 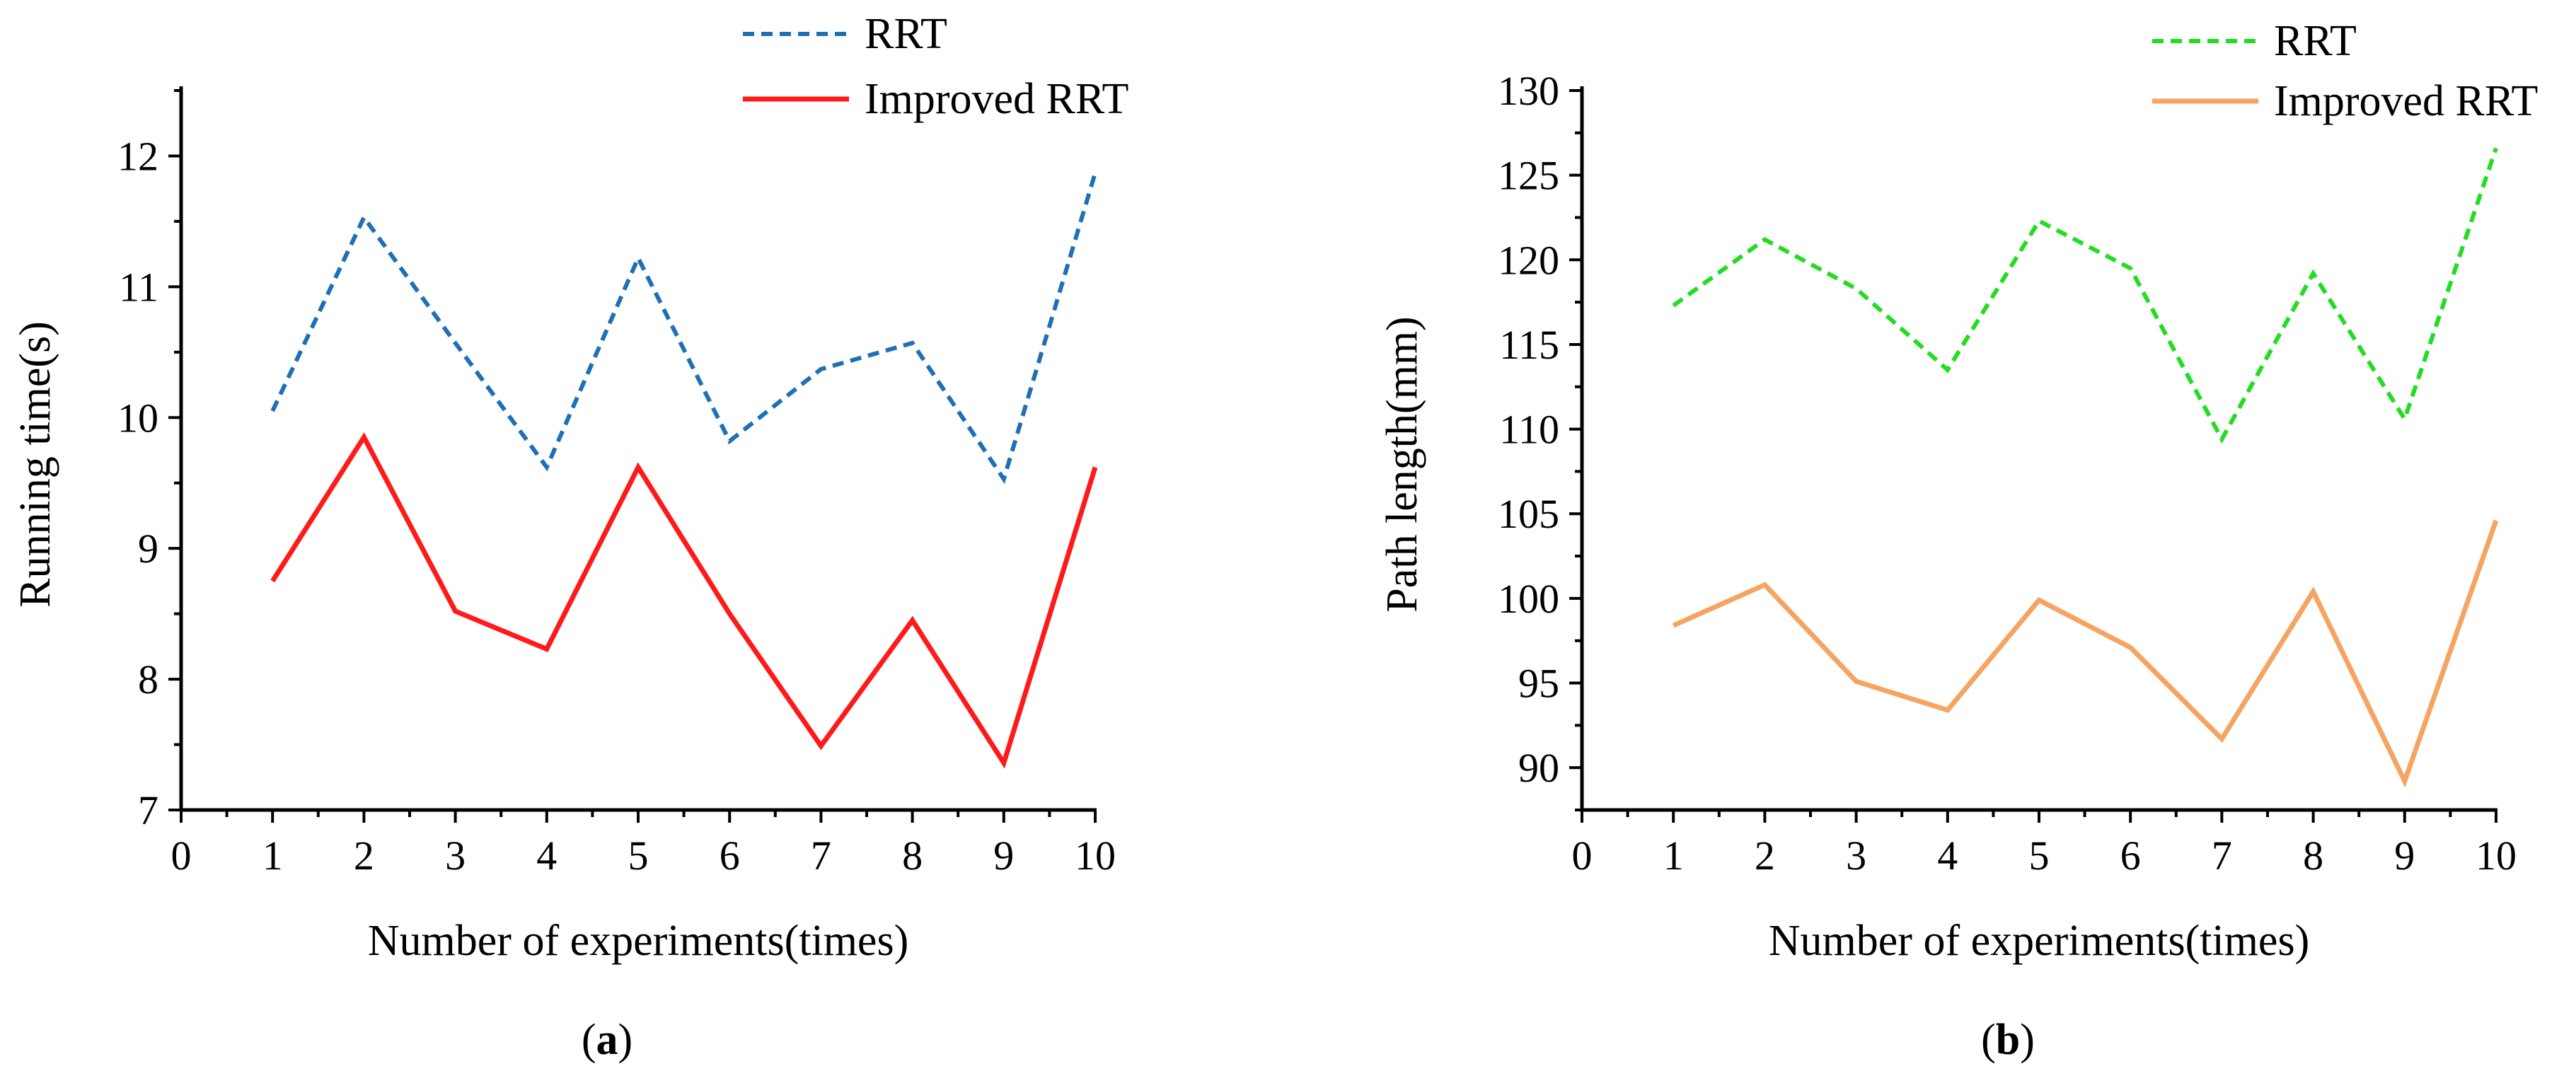 I want to click on y-tick-label: 12, so click(x=137, y=156).